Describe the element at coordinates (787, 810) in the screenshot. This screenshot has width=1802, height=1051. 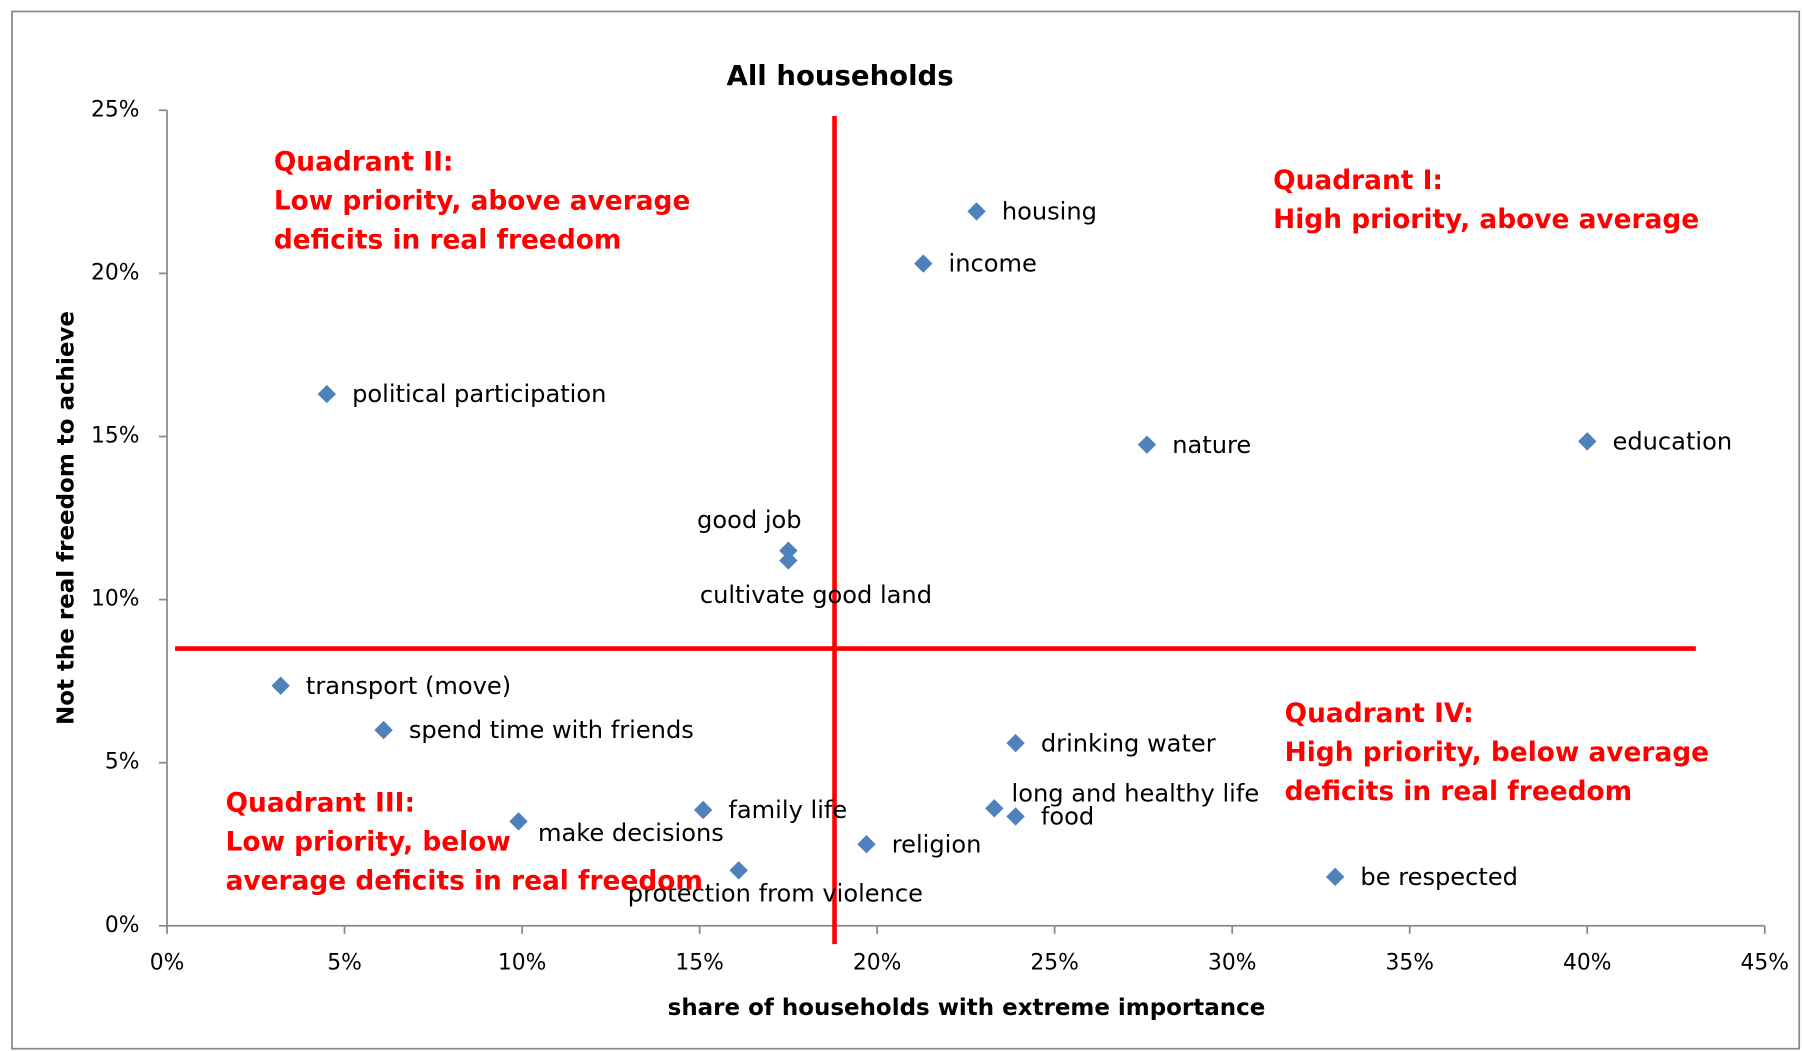
I see `point-label: family life` at that location.